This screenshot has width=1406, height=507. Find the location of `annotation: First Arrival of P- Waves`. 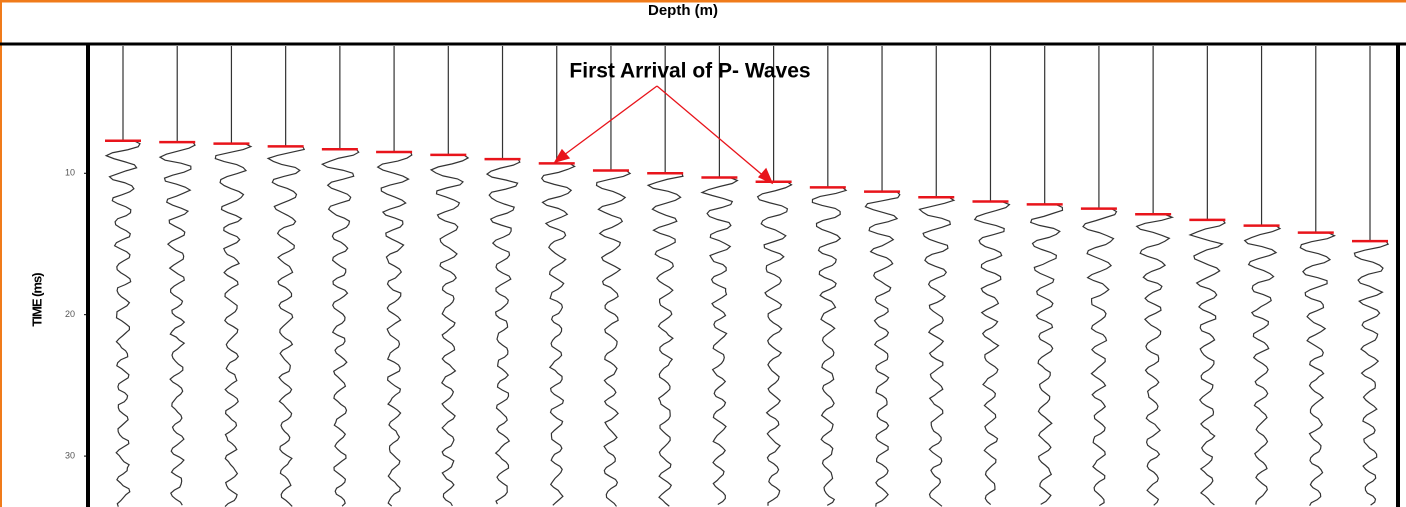

annotation: First Arrival of P- Waves is located at coordinates (689, 71).